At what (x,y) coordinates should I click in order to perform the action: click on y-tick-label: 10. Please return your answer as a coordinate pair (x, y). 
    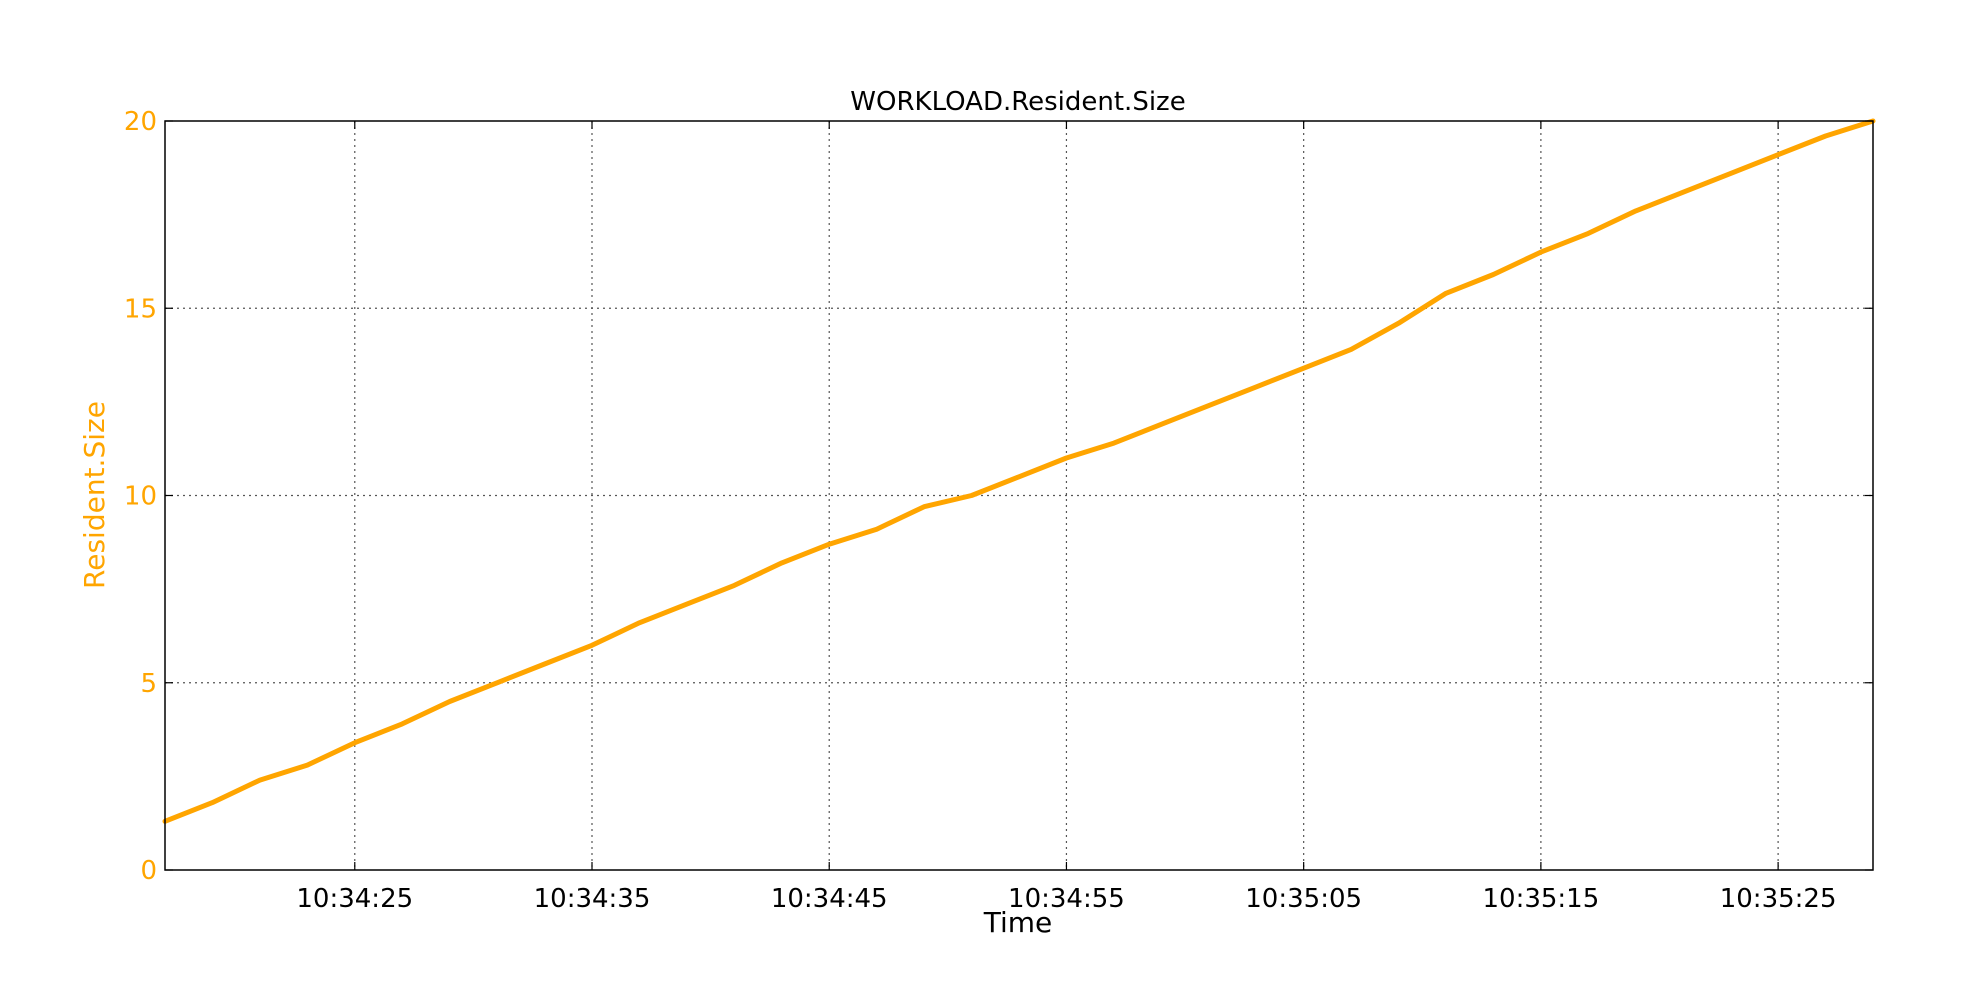
    Looking at the image, I should click on (140, 497).